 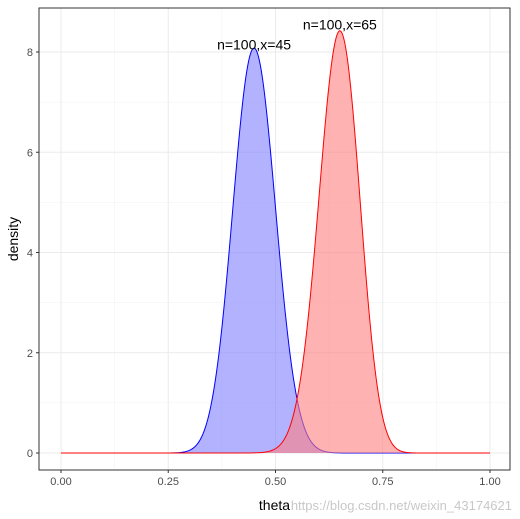 What do you see at coordinates (13, 239) in the screenshot?
I see `y-axis-title: density` at bounding box center [13, 239].